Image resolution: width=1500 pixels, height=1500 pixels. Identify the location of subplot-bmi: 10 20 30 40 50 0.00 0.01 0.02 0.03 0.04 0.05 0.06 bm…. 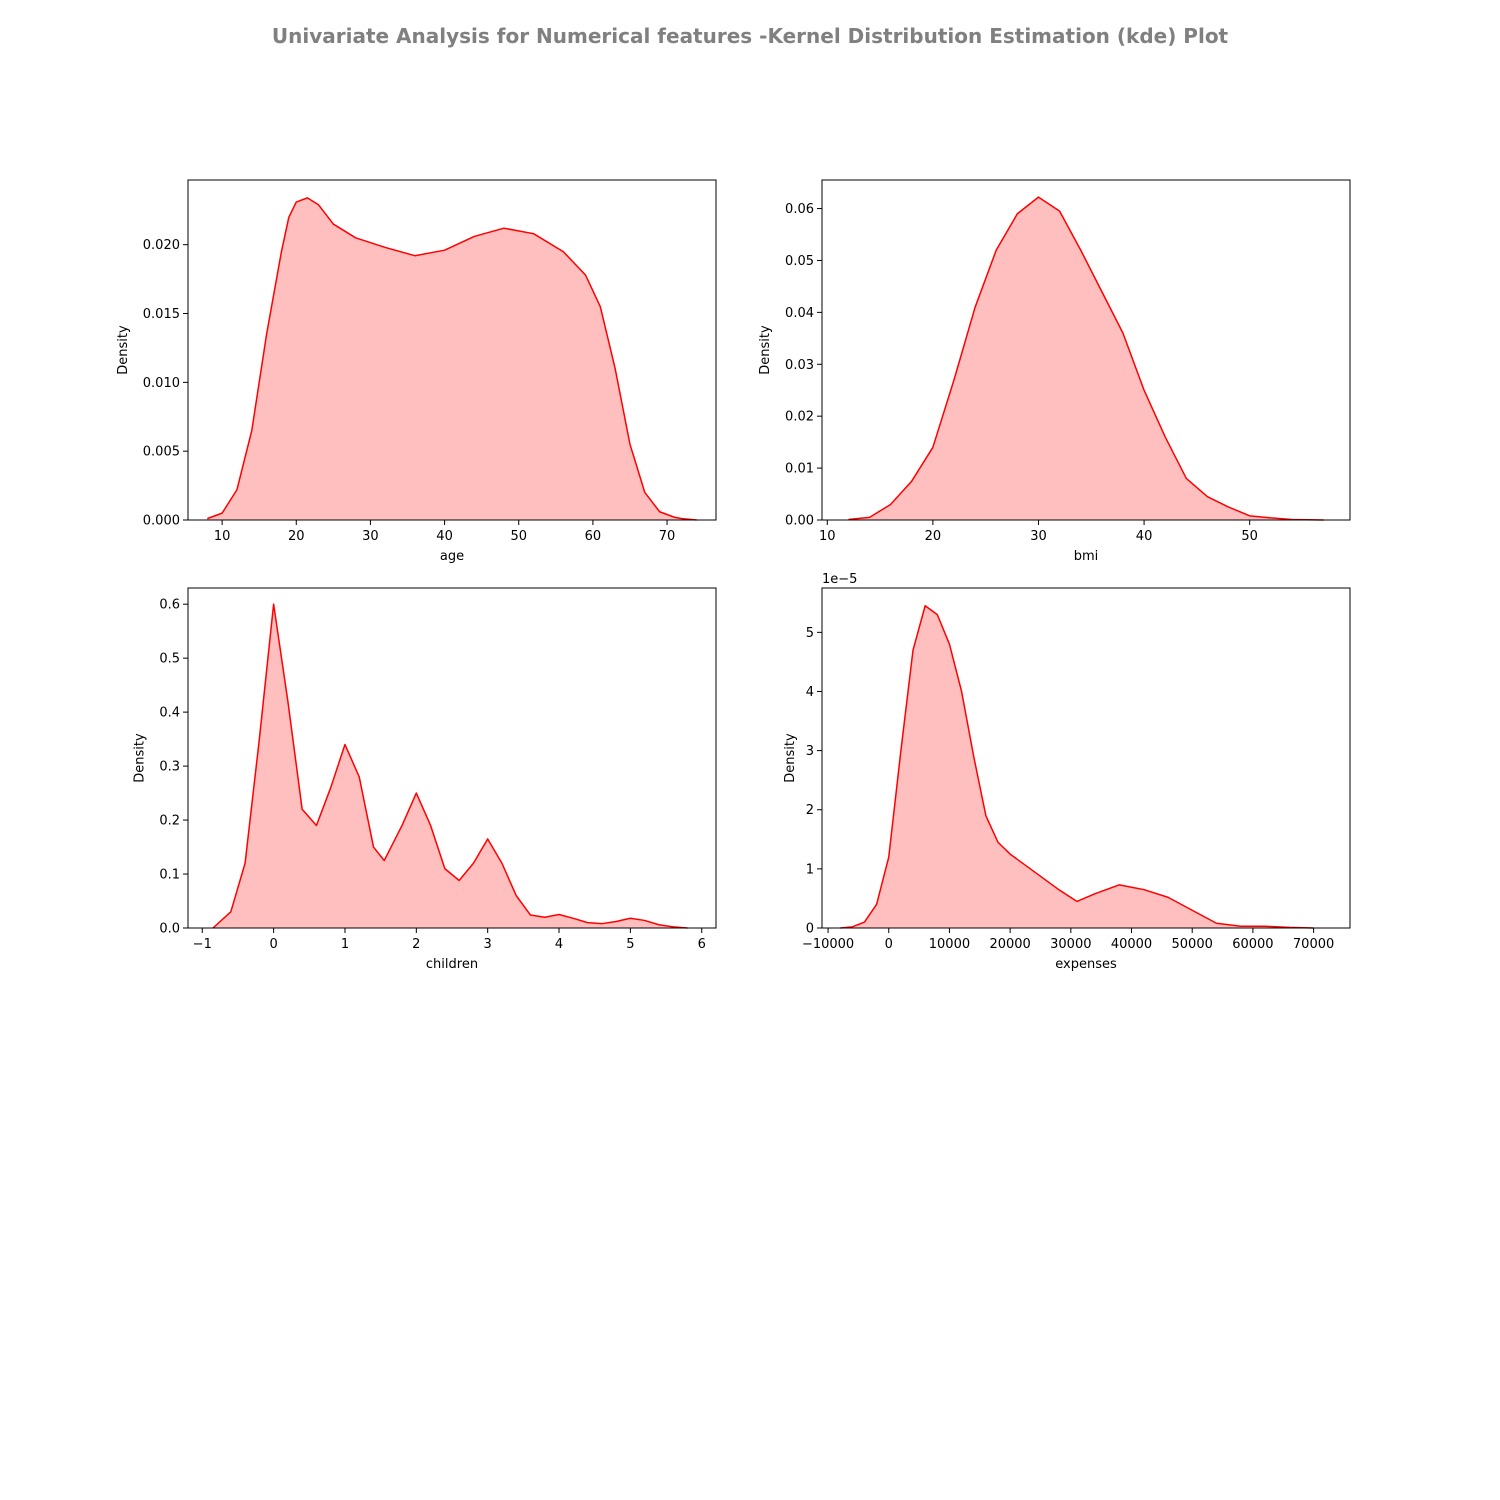
(1054, 371).